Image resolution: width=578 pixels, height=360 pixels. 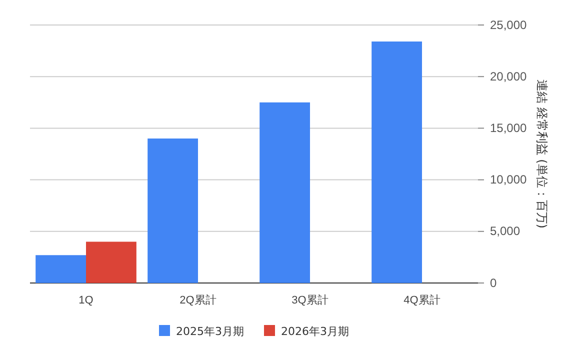 I want to click on y-tick-label: 0, so click(x=493, y=283).